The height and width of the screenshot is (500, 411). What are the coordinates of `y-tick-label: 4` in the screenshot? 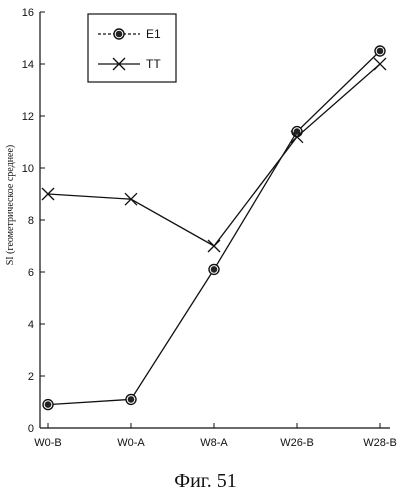 It's located at (31, 325).